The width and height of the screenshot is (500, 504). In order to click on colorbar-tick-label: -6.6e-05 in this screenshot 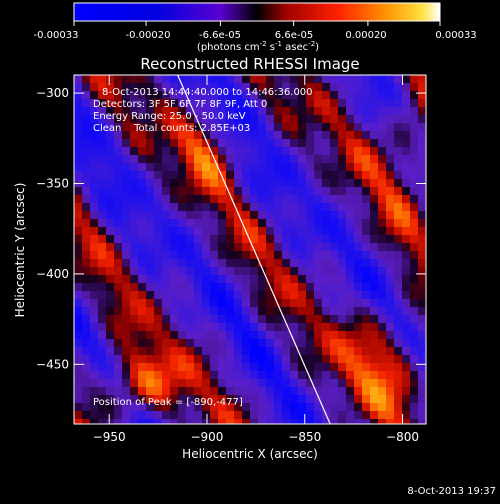, I will do `click(220, 35)`.